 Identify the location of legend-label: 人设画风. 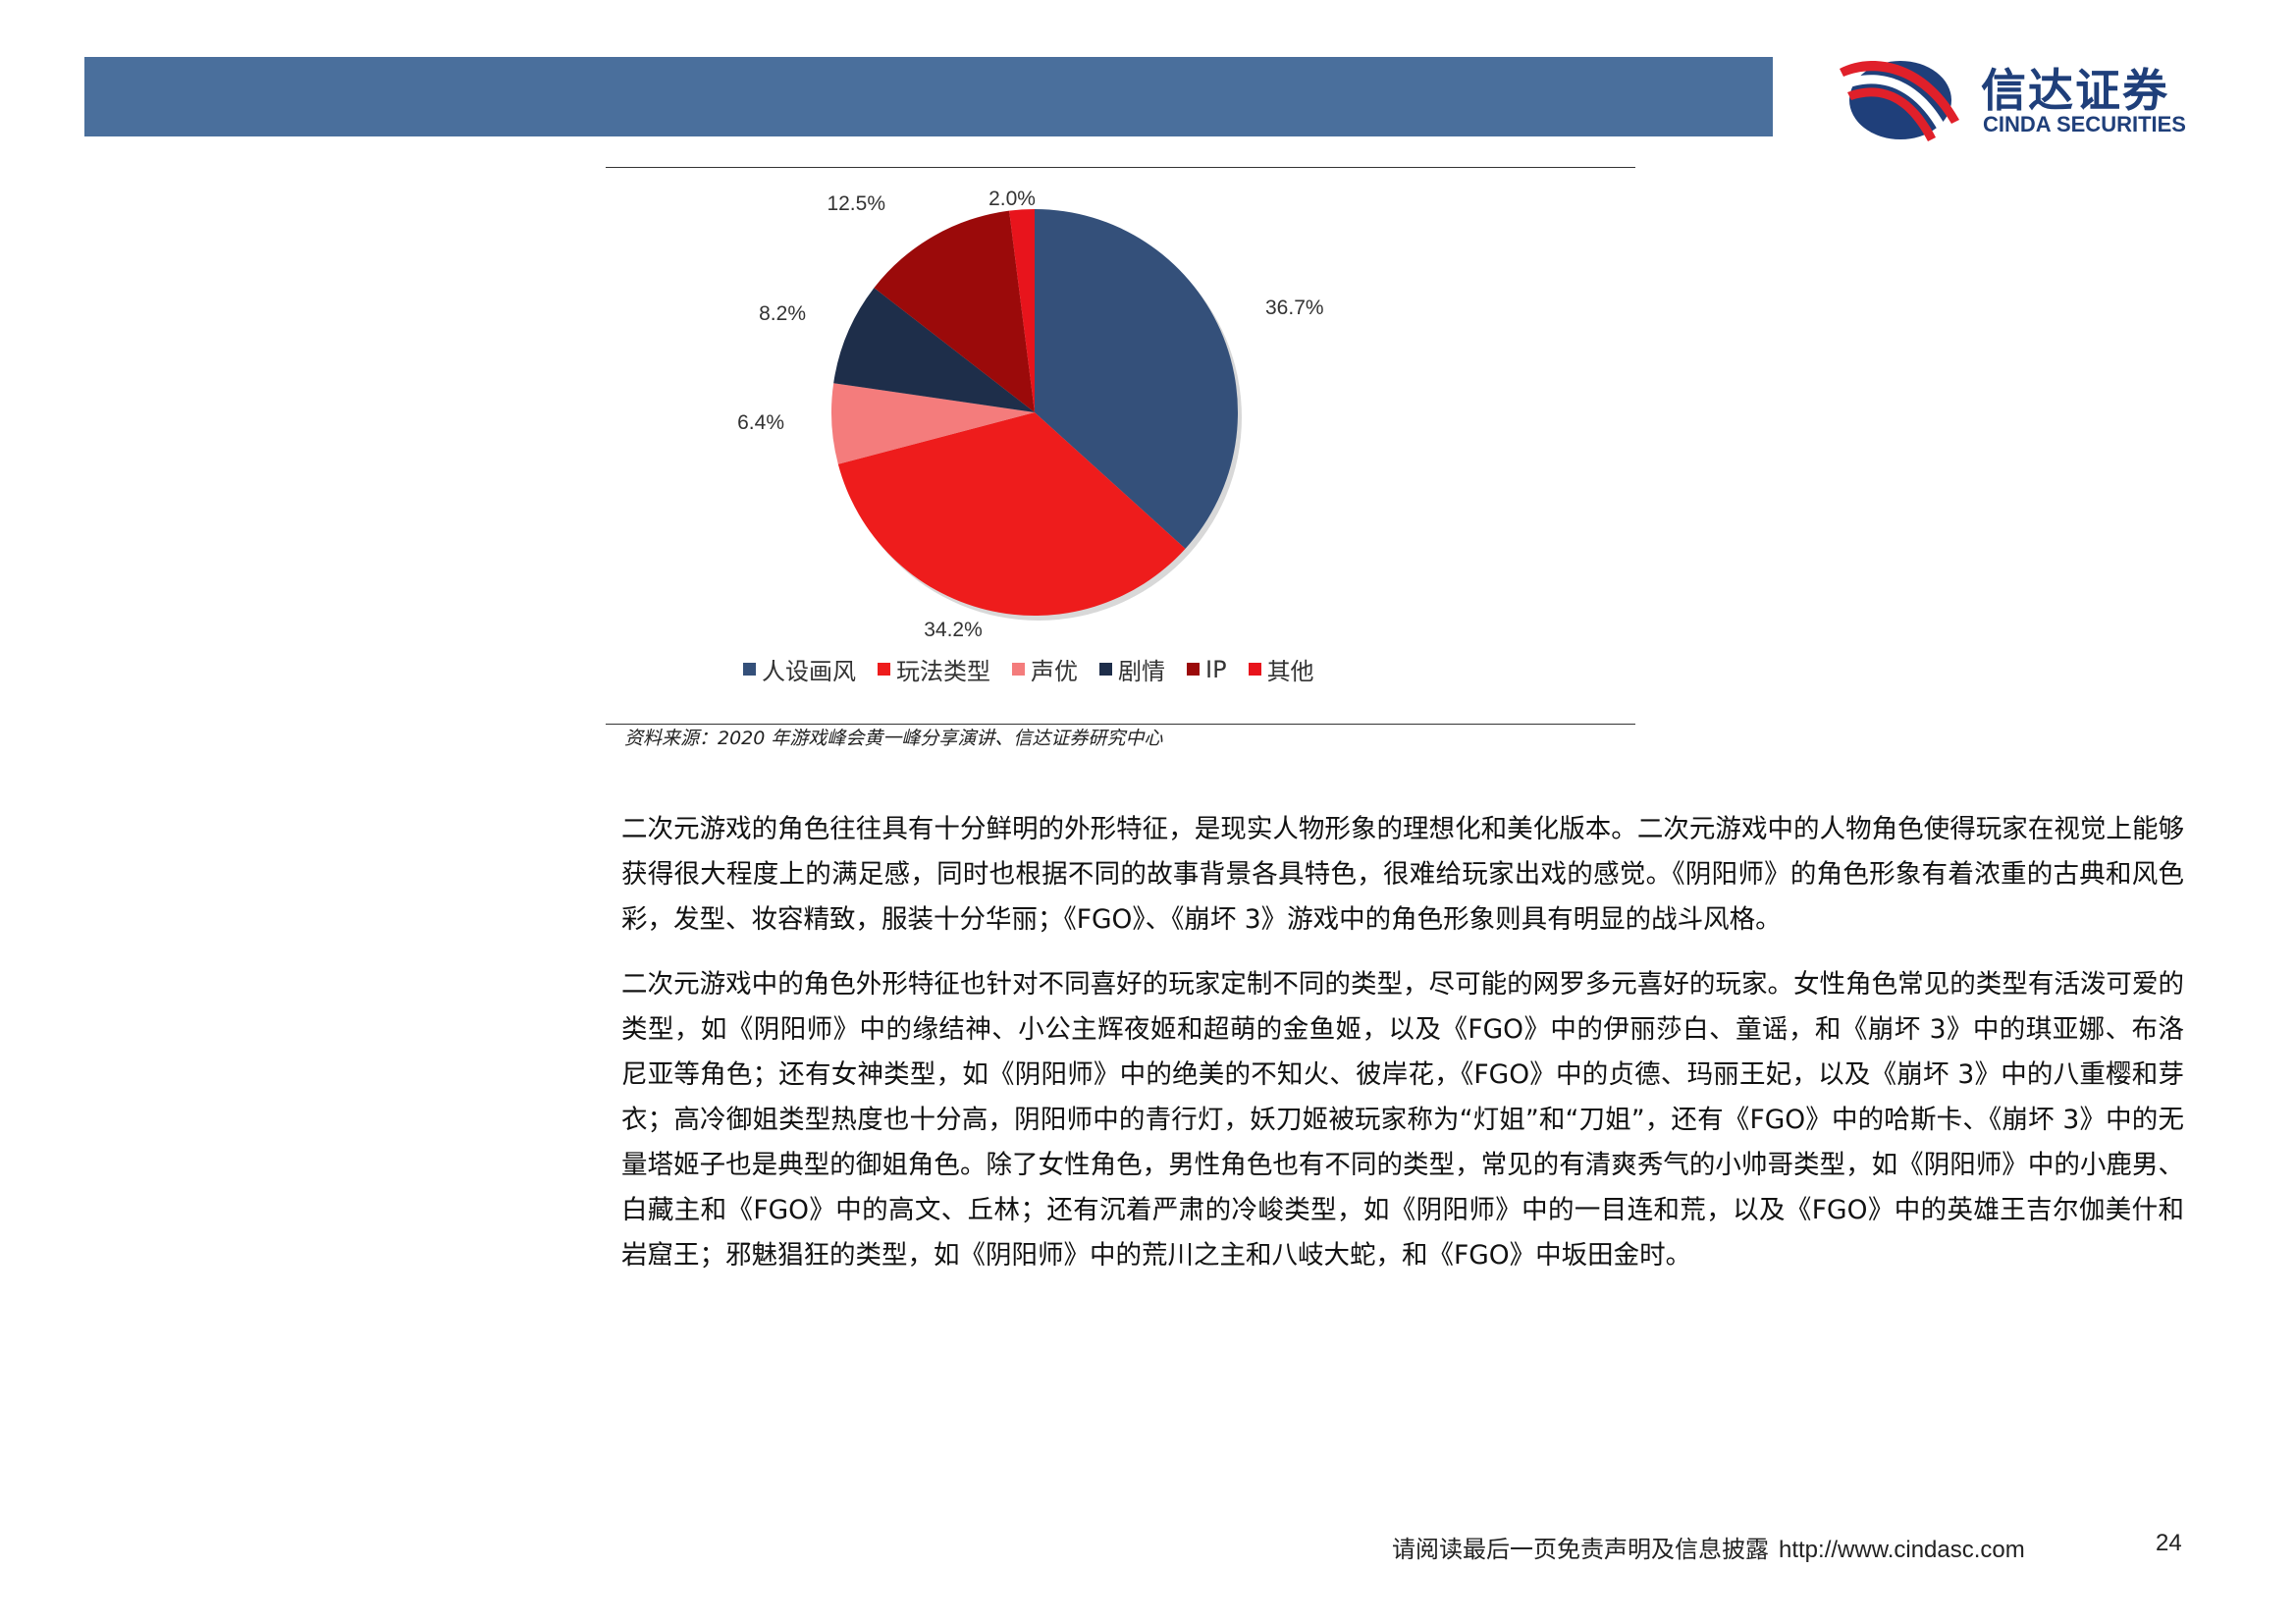
(809, 671).